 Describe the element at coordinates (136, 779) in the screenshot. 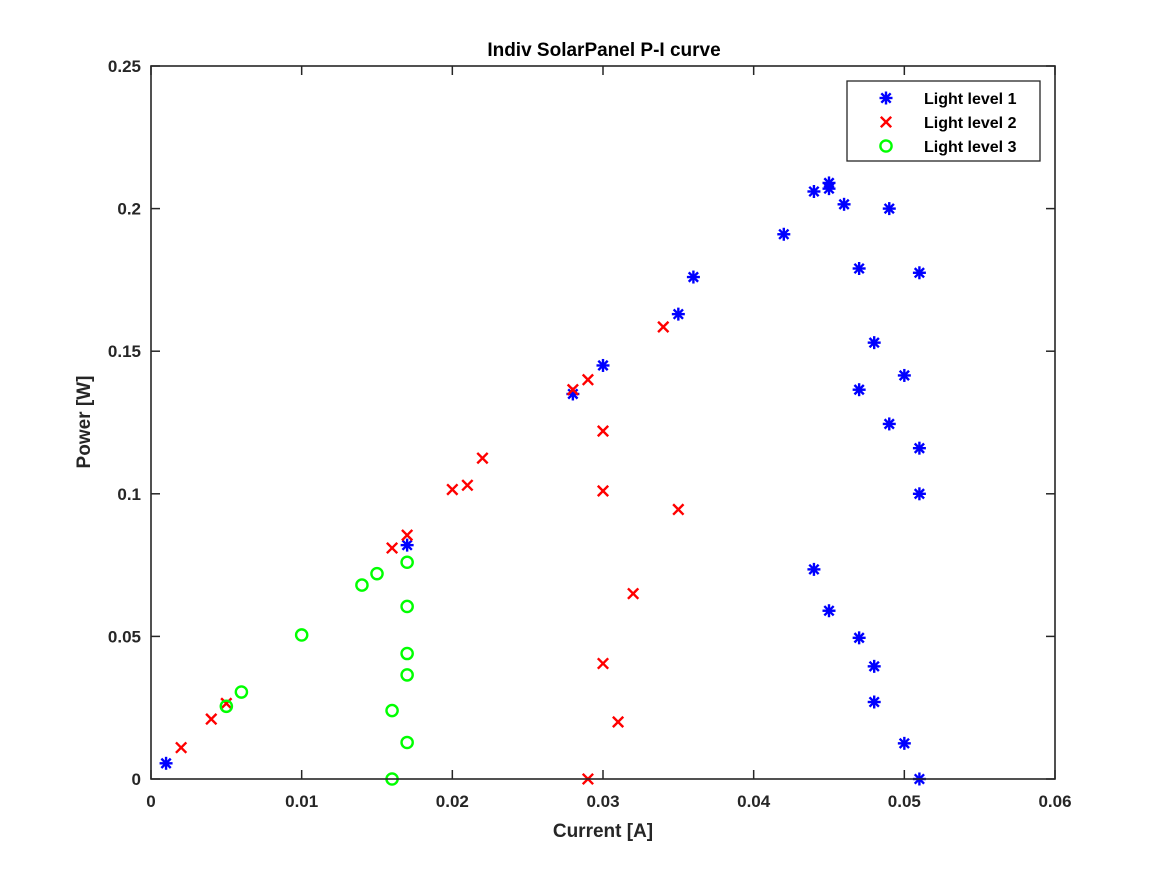

I see `y-tick-label: 0` at that location.